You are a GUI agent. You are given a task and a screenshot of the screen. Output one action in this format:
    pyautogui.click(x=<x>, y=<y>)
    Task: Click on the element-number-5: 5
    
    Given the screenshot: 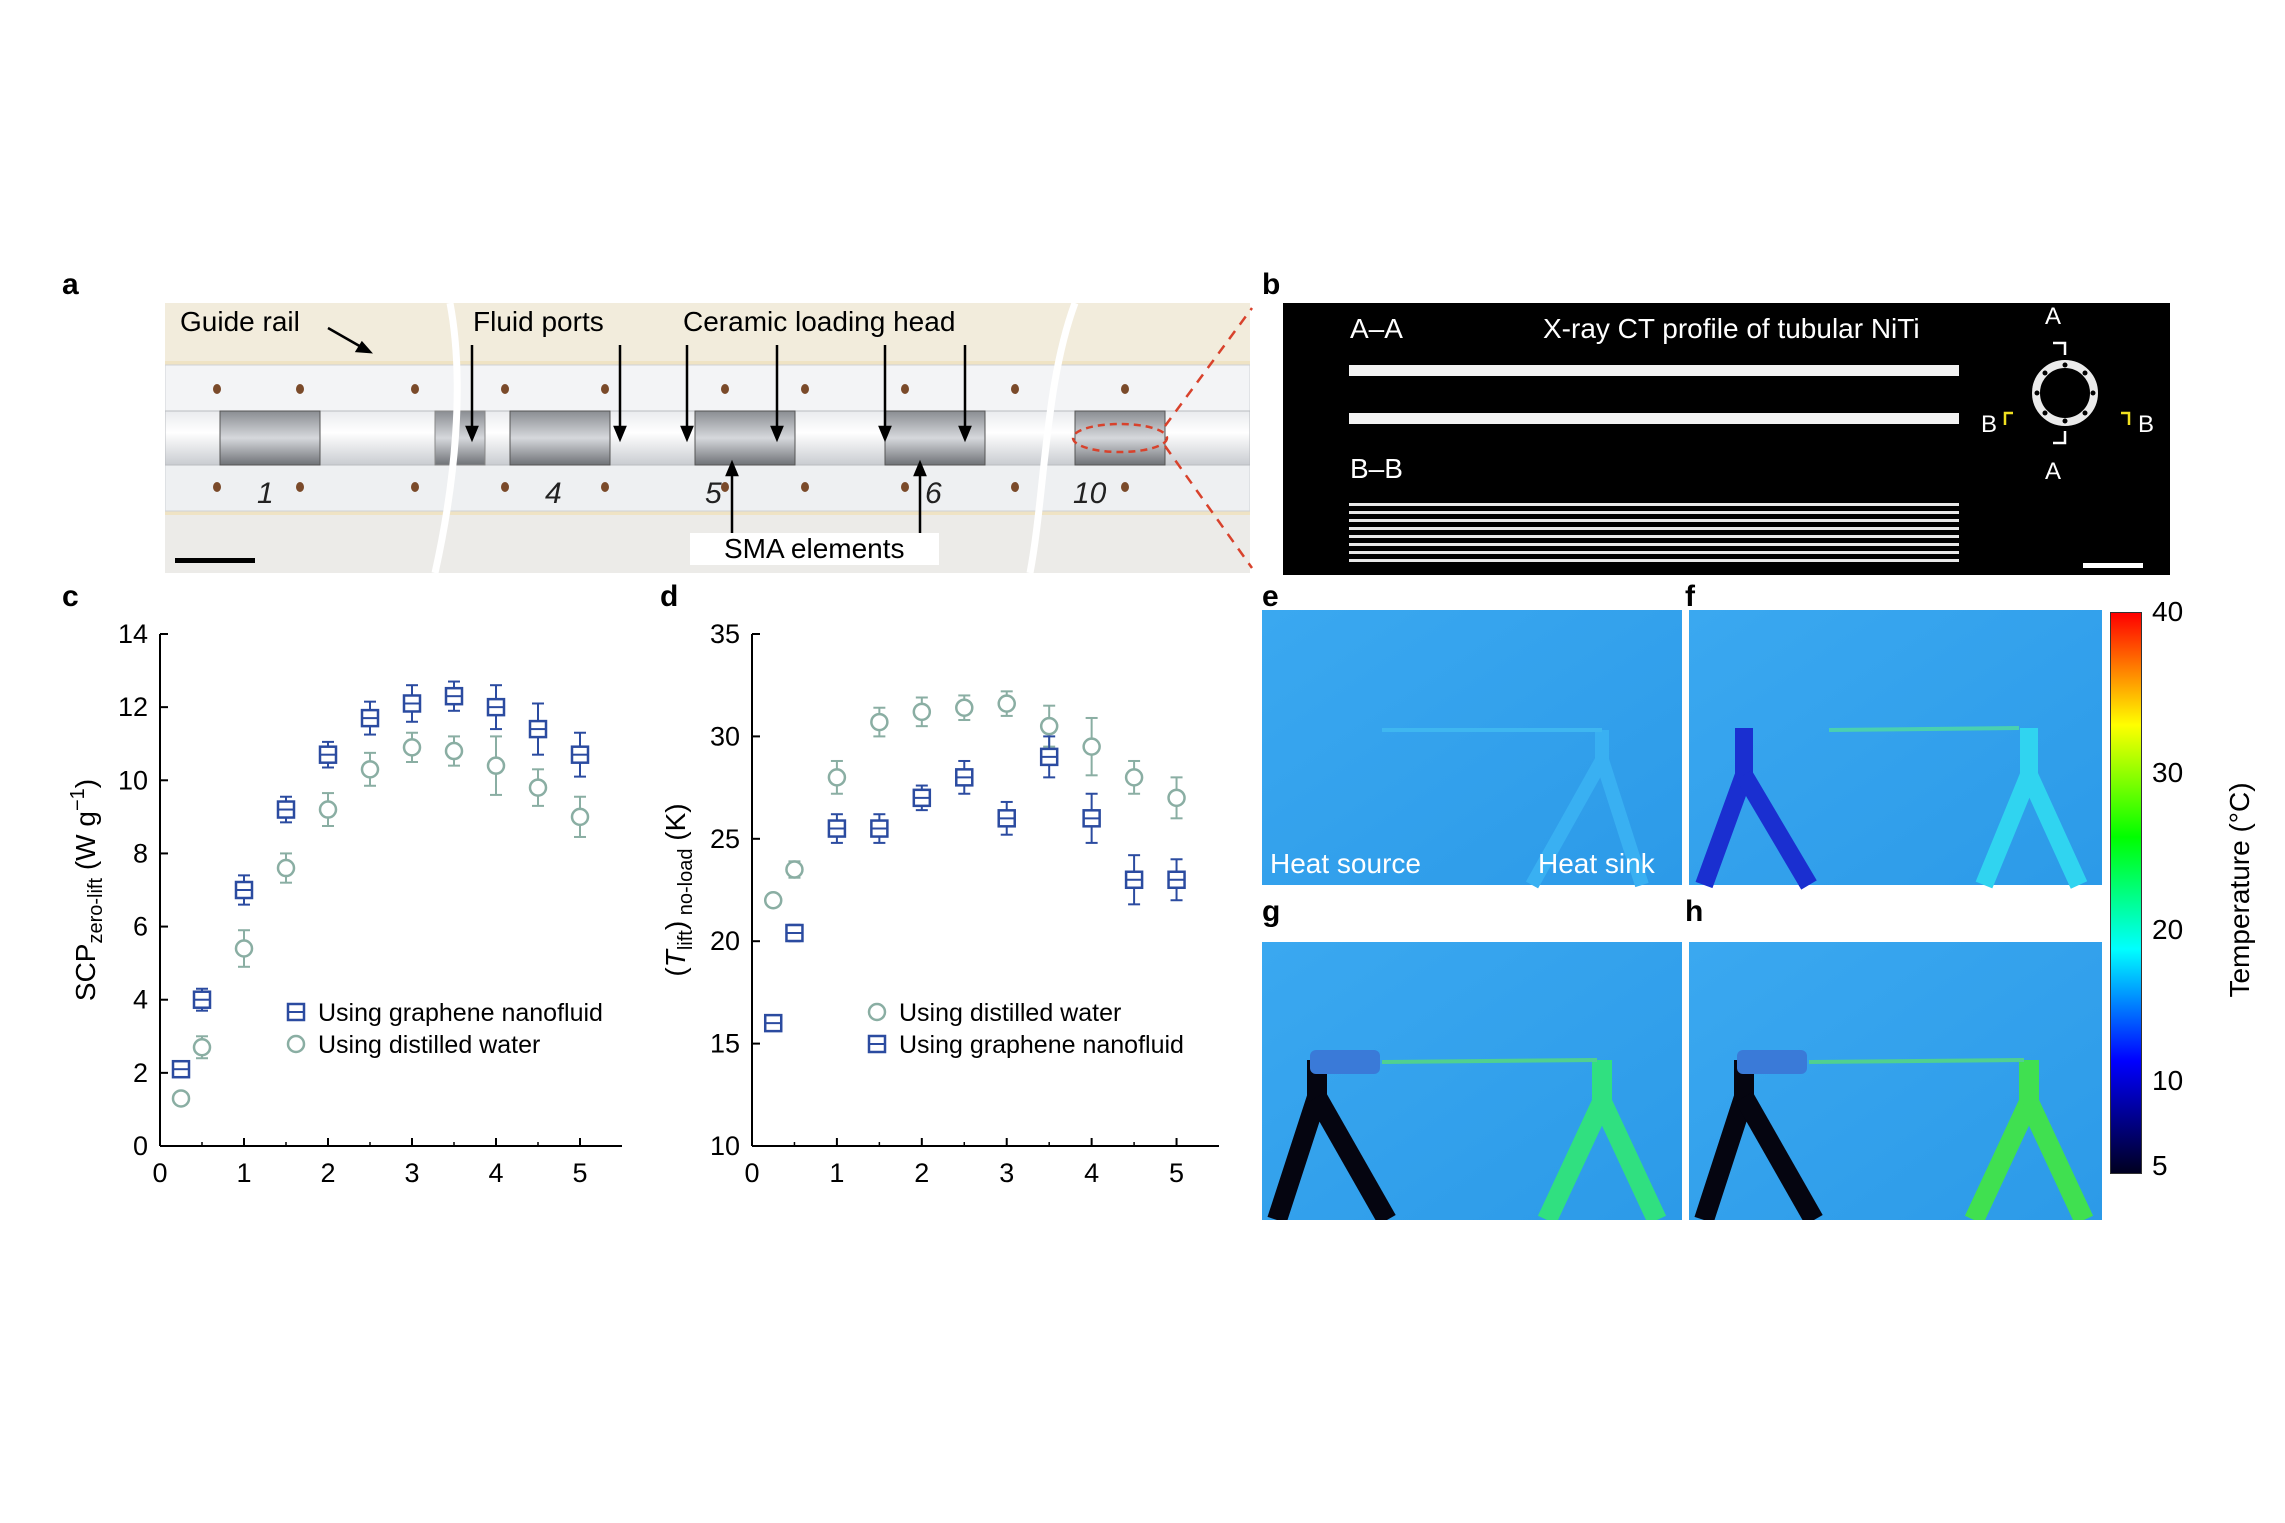 What is the action you would take?
    pyautogui.click(x=713, y=493)
    